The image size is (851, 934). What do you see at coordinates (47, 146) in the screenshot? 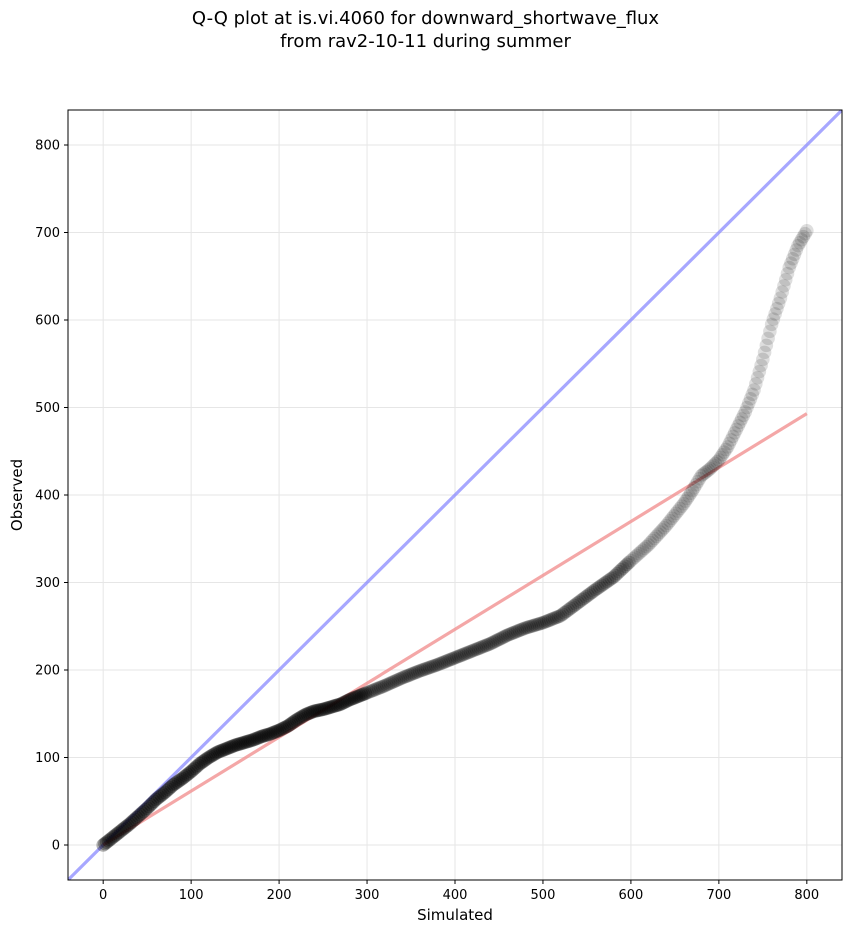
I see `y-tick-label: 800` at bounding box center [47, 146].